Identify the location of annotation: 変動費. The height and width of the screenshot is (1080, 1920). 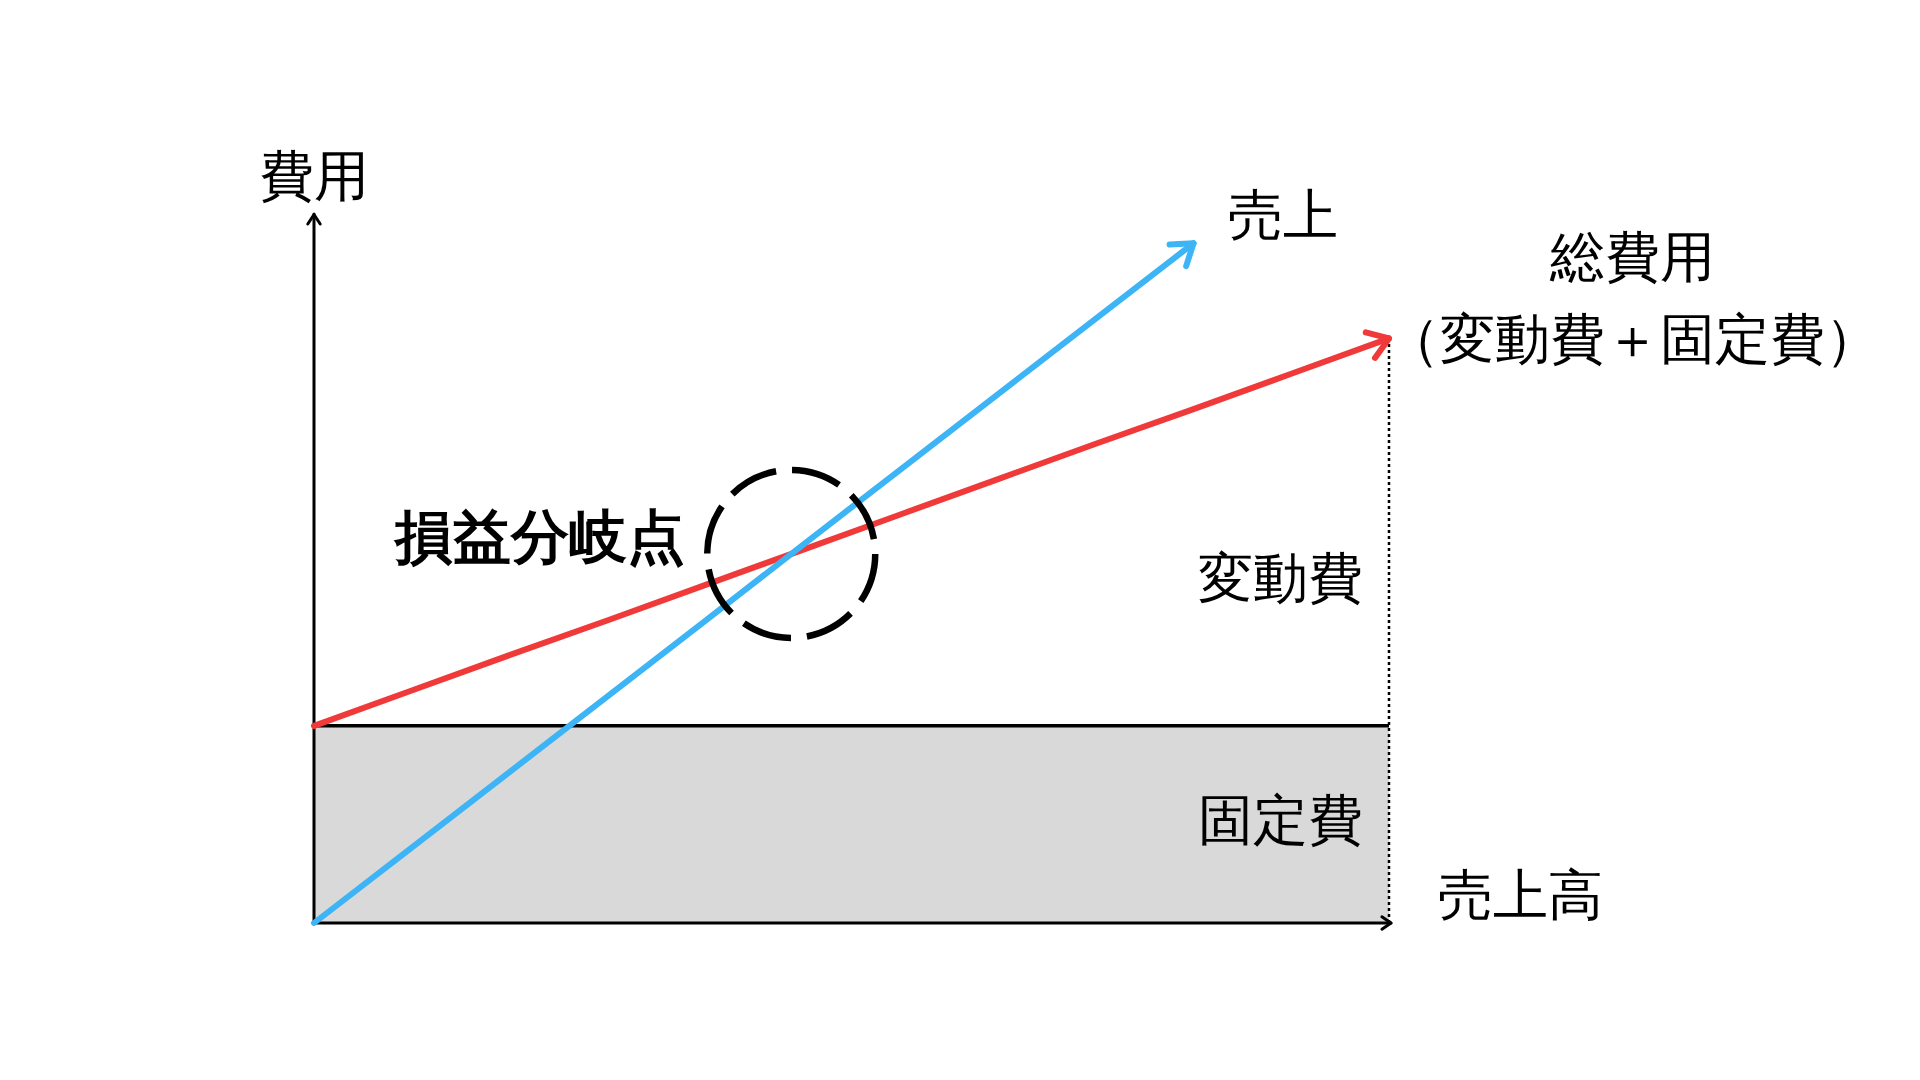
(1280, 578).